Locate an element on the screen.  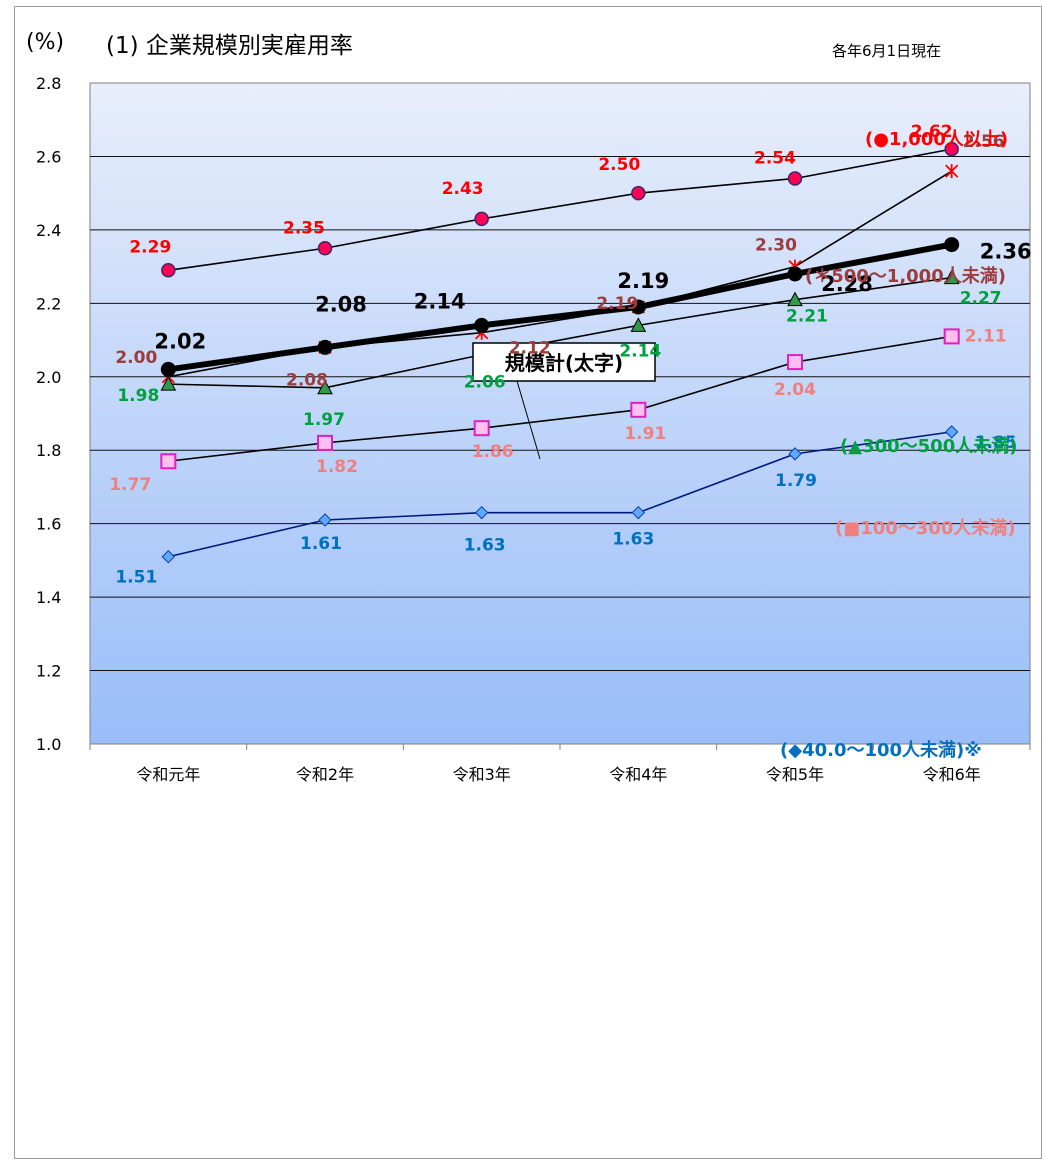
data-label: 1.51 is located at coordinates (136, 578).